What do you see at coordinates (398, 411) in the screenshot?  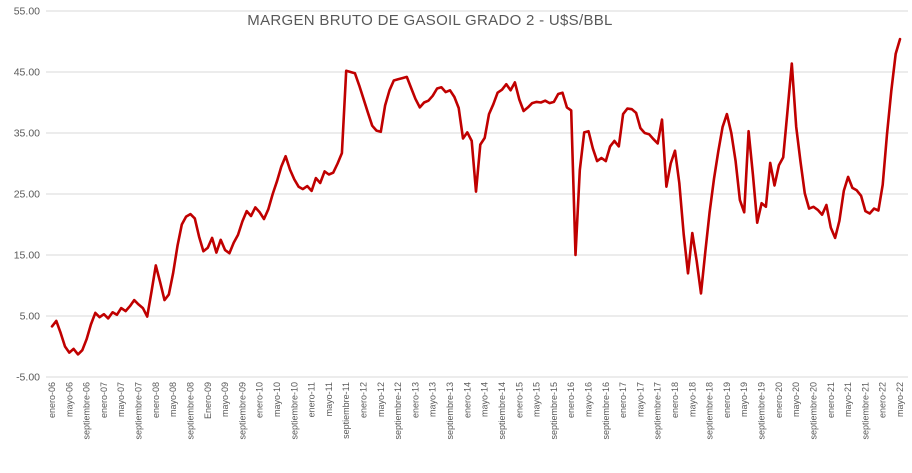 I see `x-tick-label: septiembre-12` at bounding box center [398, 411].